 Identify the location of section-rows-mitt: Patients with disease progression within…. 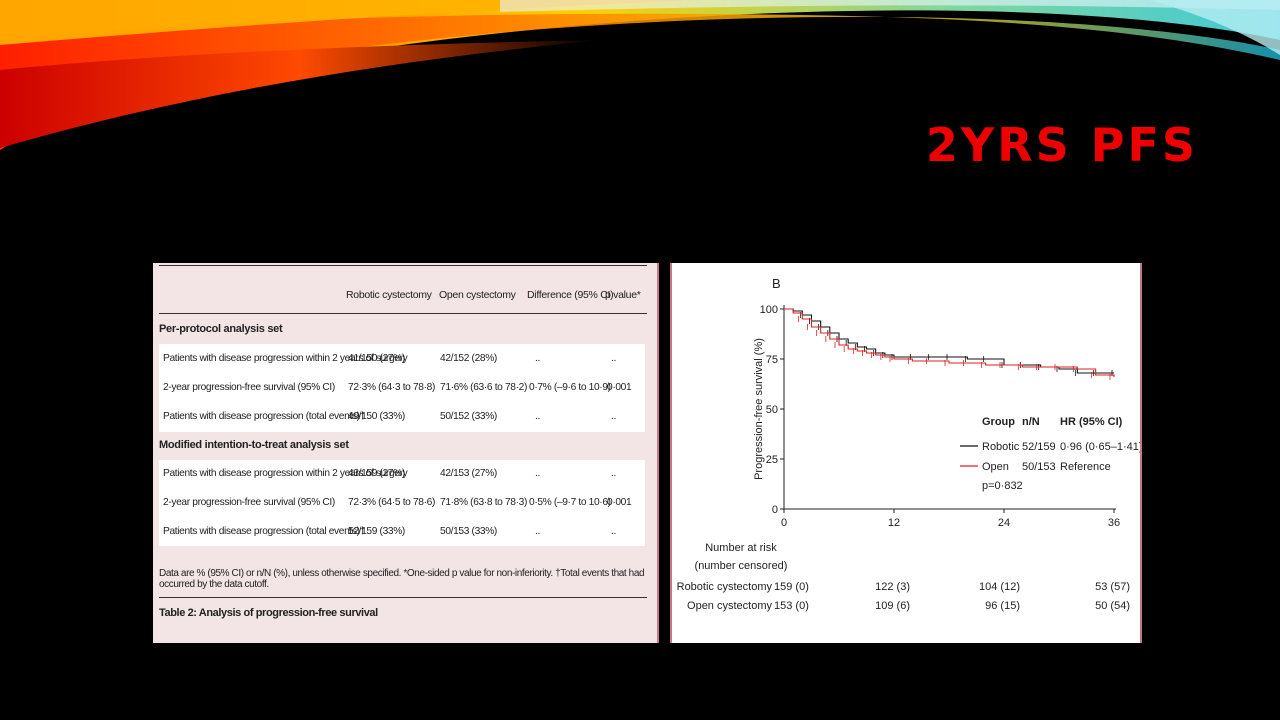
(402, 503).